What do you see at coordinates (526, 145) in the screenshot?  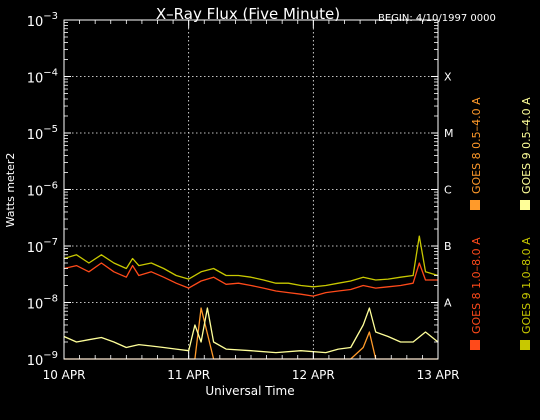 I see `legend-label: GOES 9 0.5–4.0 A` at bounding box center [526, 145].